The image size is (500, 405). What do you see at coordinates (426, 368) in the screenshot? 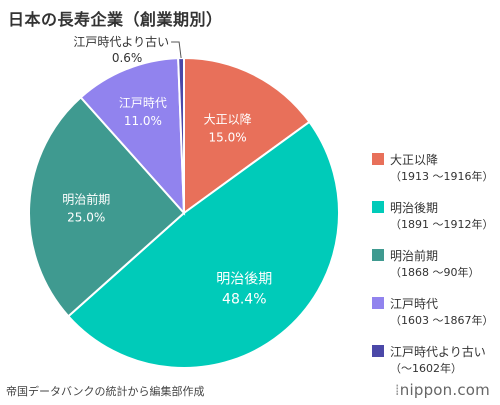
I see `legend-range: （〜1602年）` at bounding box center [426, 368].